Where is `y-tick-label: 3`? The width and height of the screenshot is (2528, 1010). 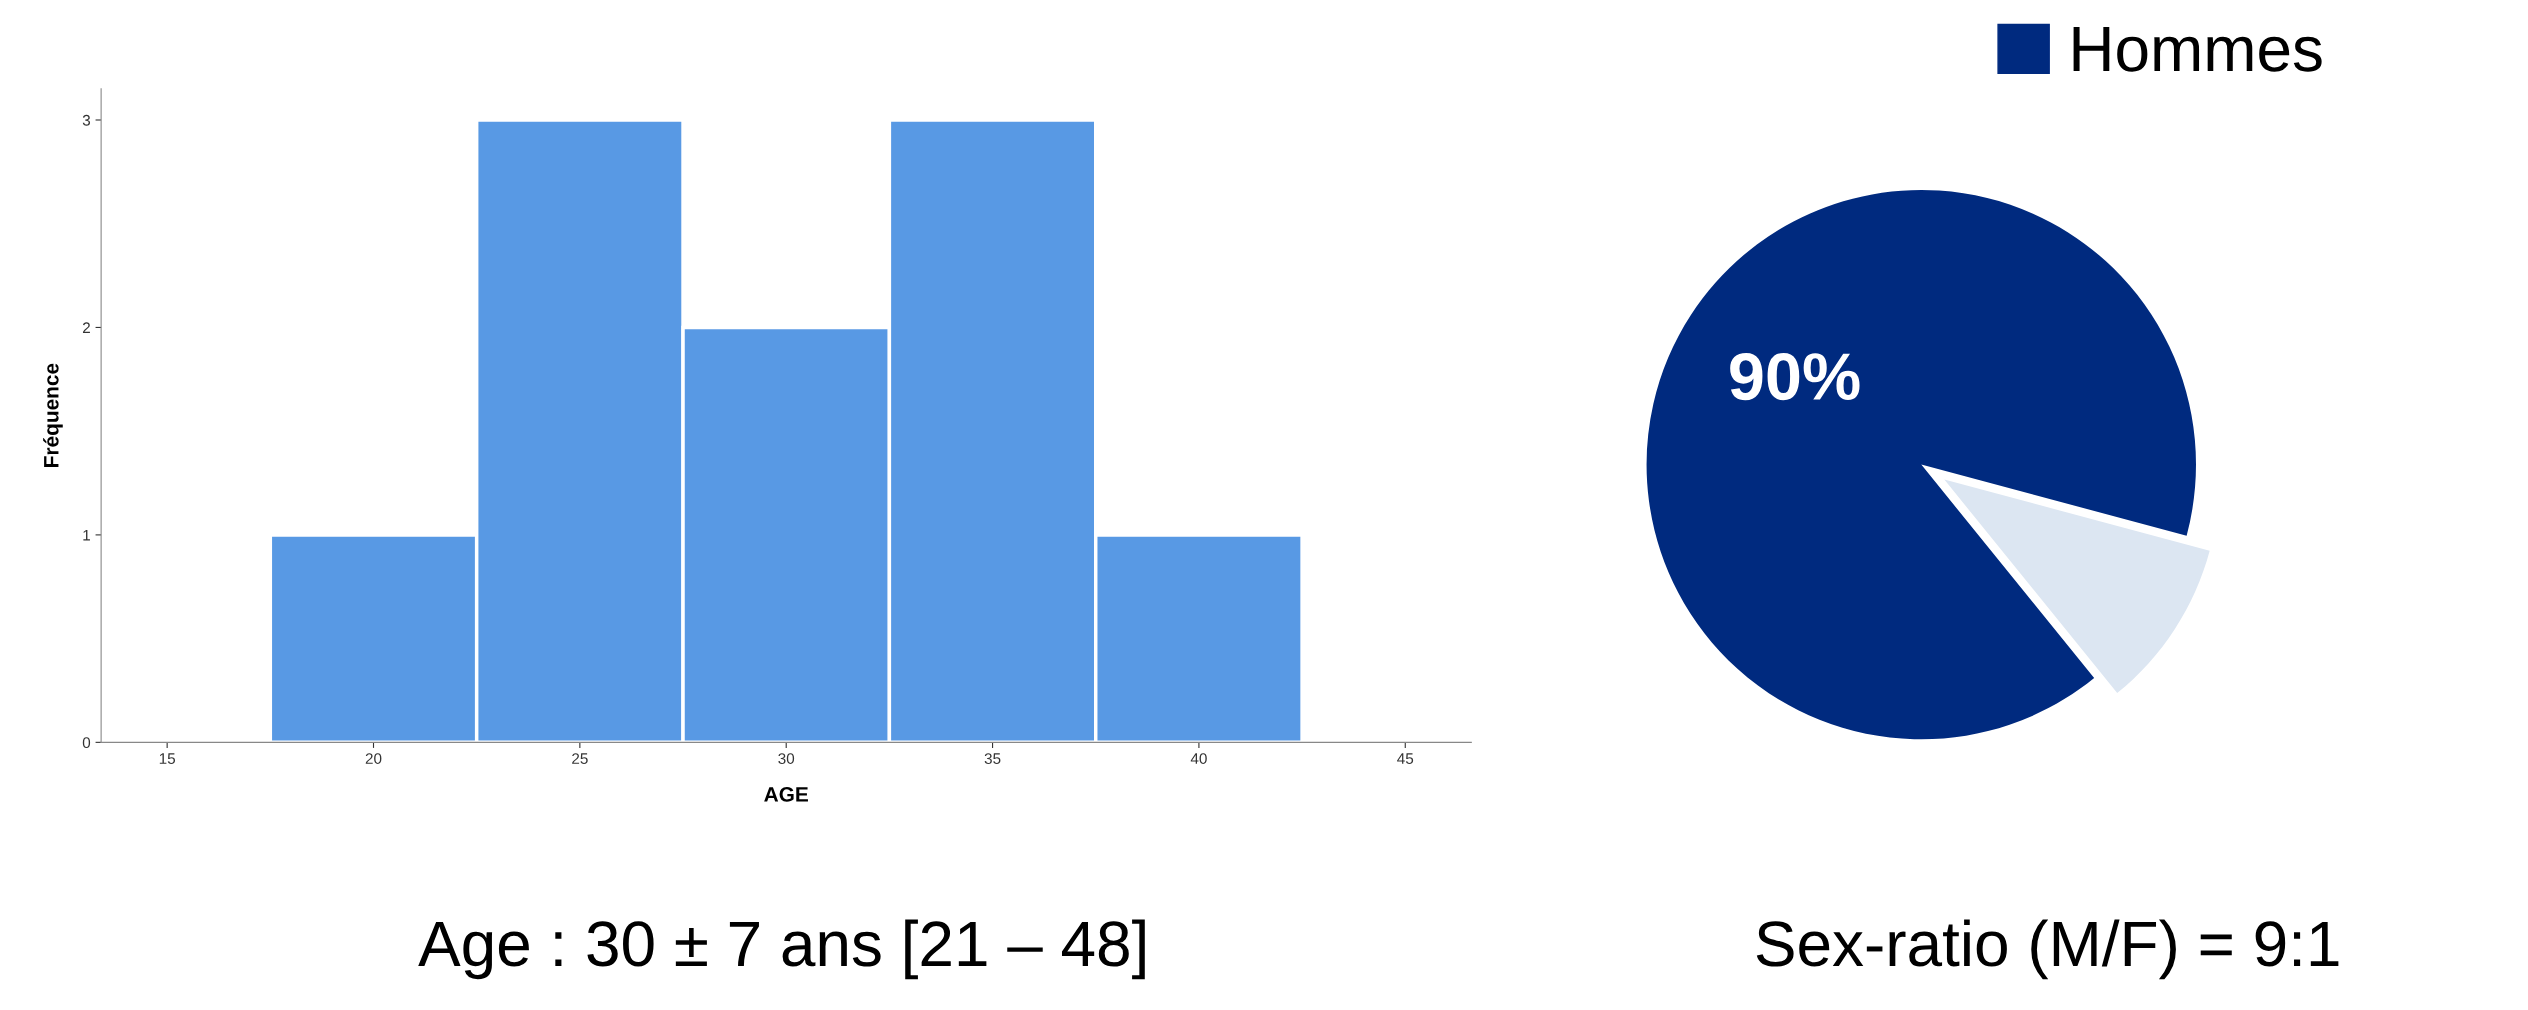 y-tick-label: 3 is located at coordinates (86, 120).